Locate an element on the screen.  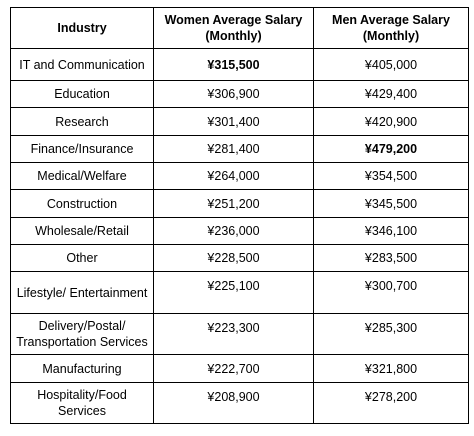
industry-cell: IT and Communication is located at coordinates (82, 64).